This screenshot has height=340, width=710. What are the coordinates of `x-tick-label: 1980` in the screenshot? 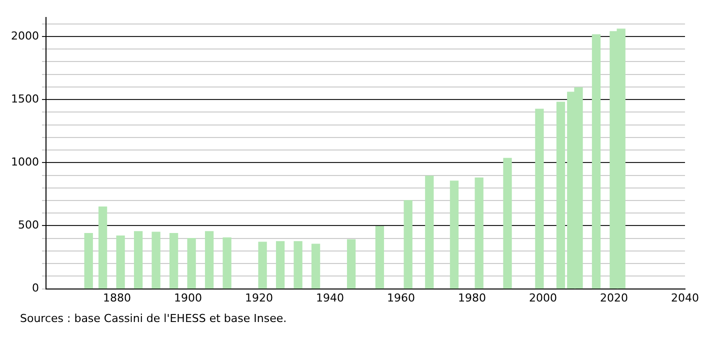 It's located at (472, 297).